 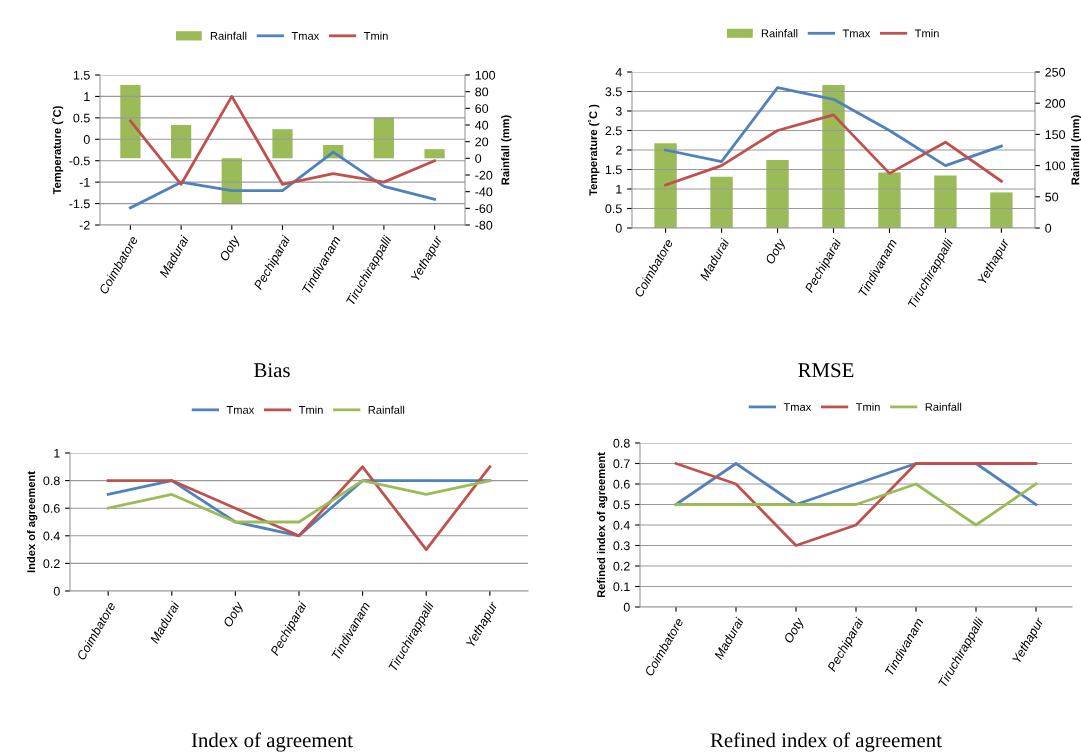 I want to click on text: Refined index of agreement, so click(x=826, y=742).